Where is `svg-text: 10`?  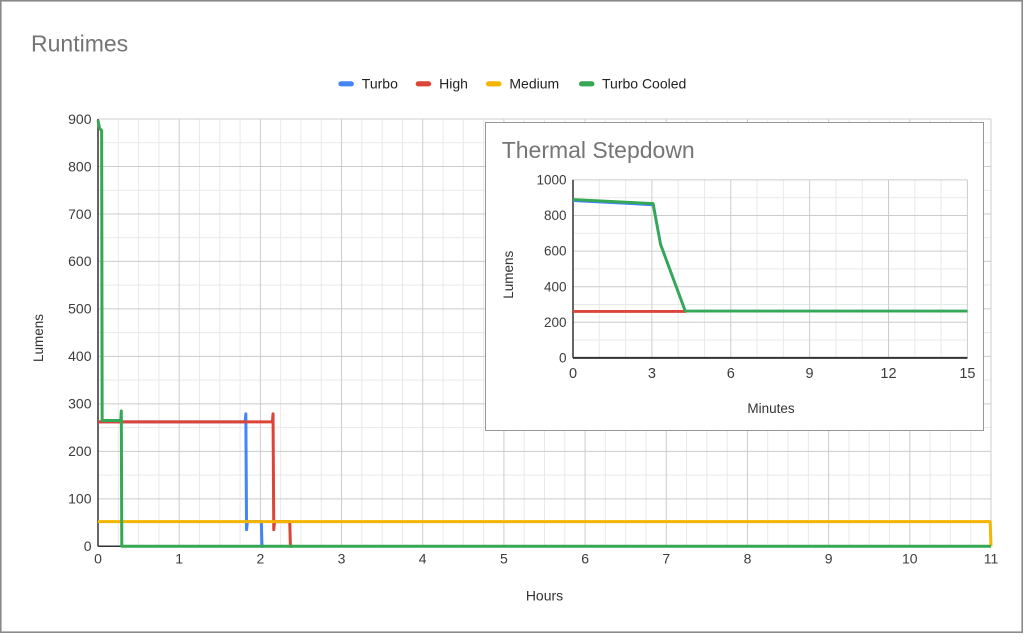 svg-text: 10 is located at coordinates (910, 559).